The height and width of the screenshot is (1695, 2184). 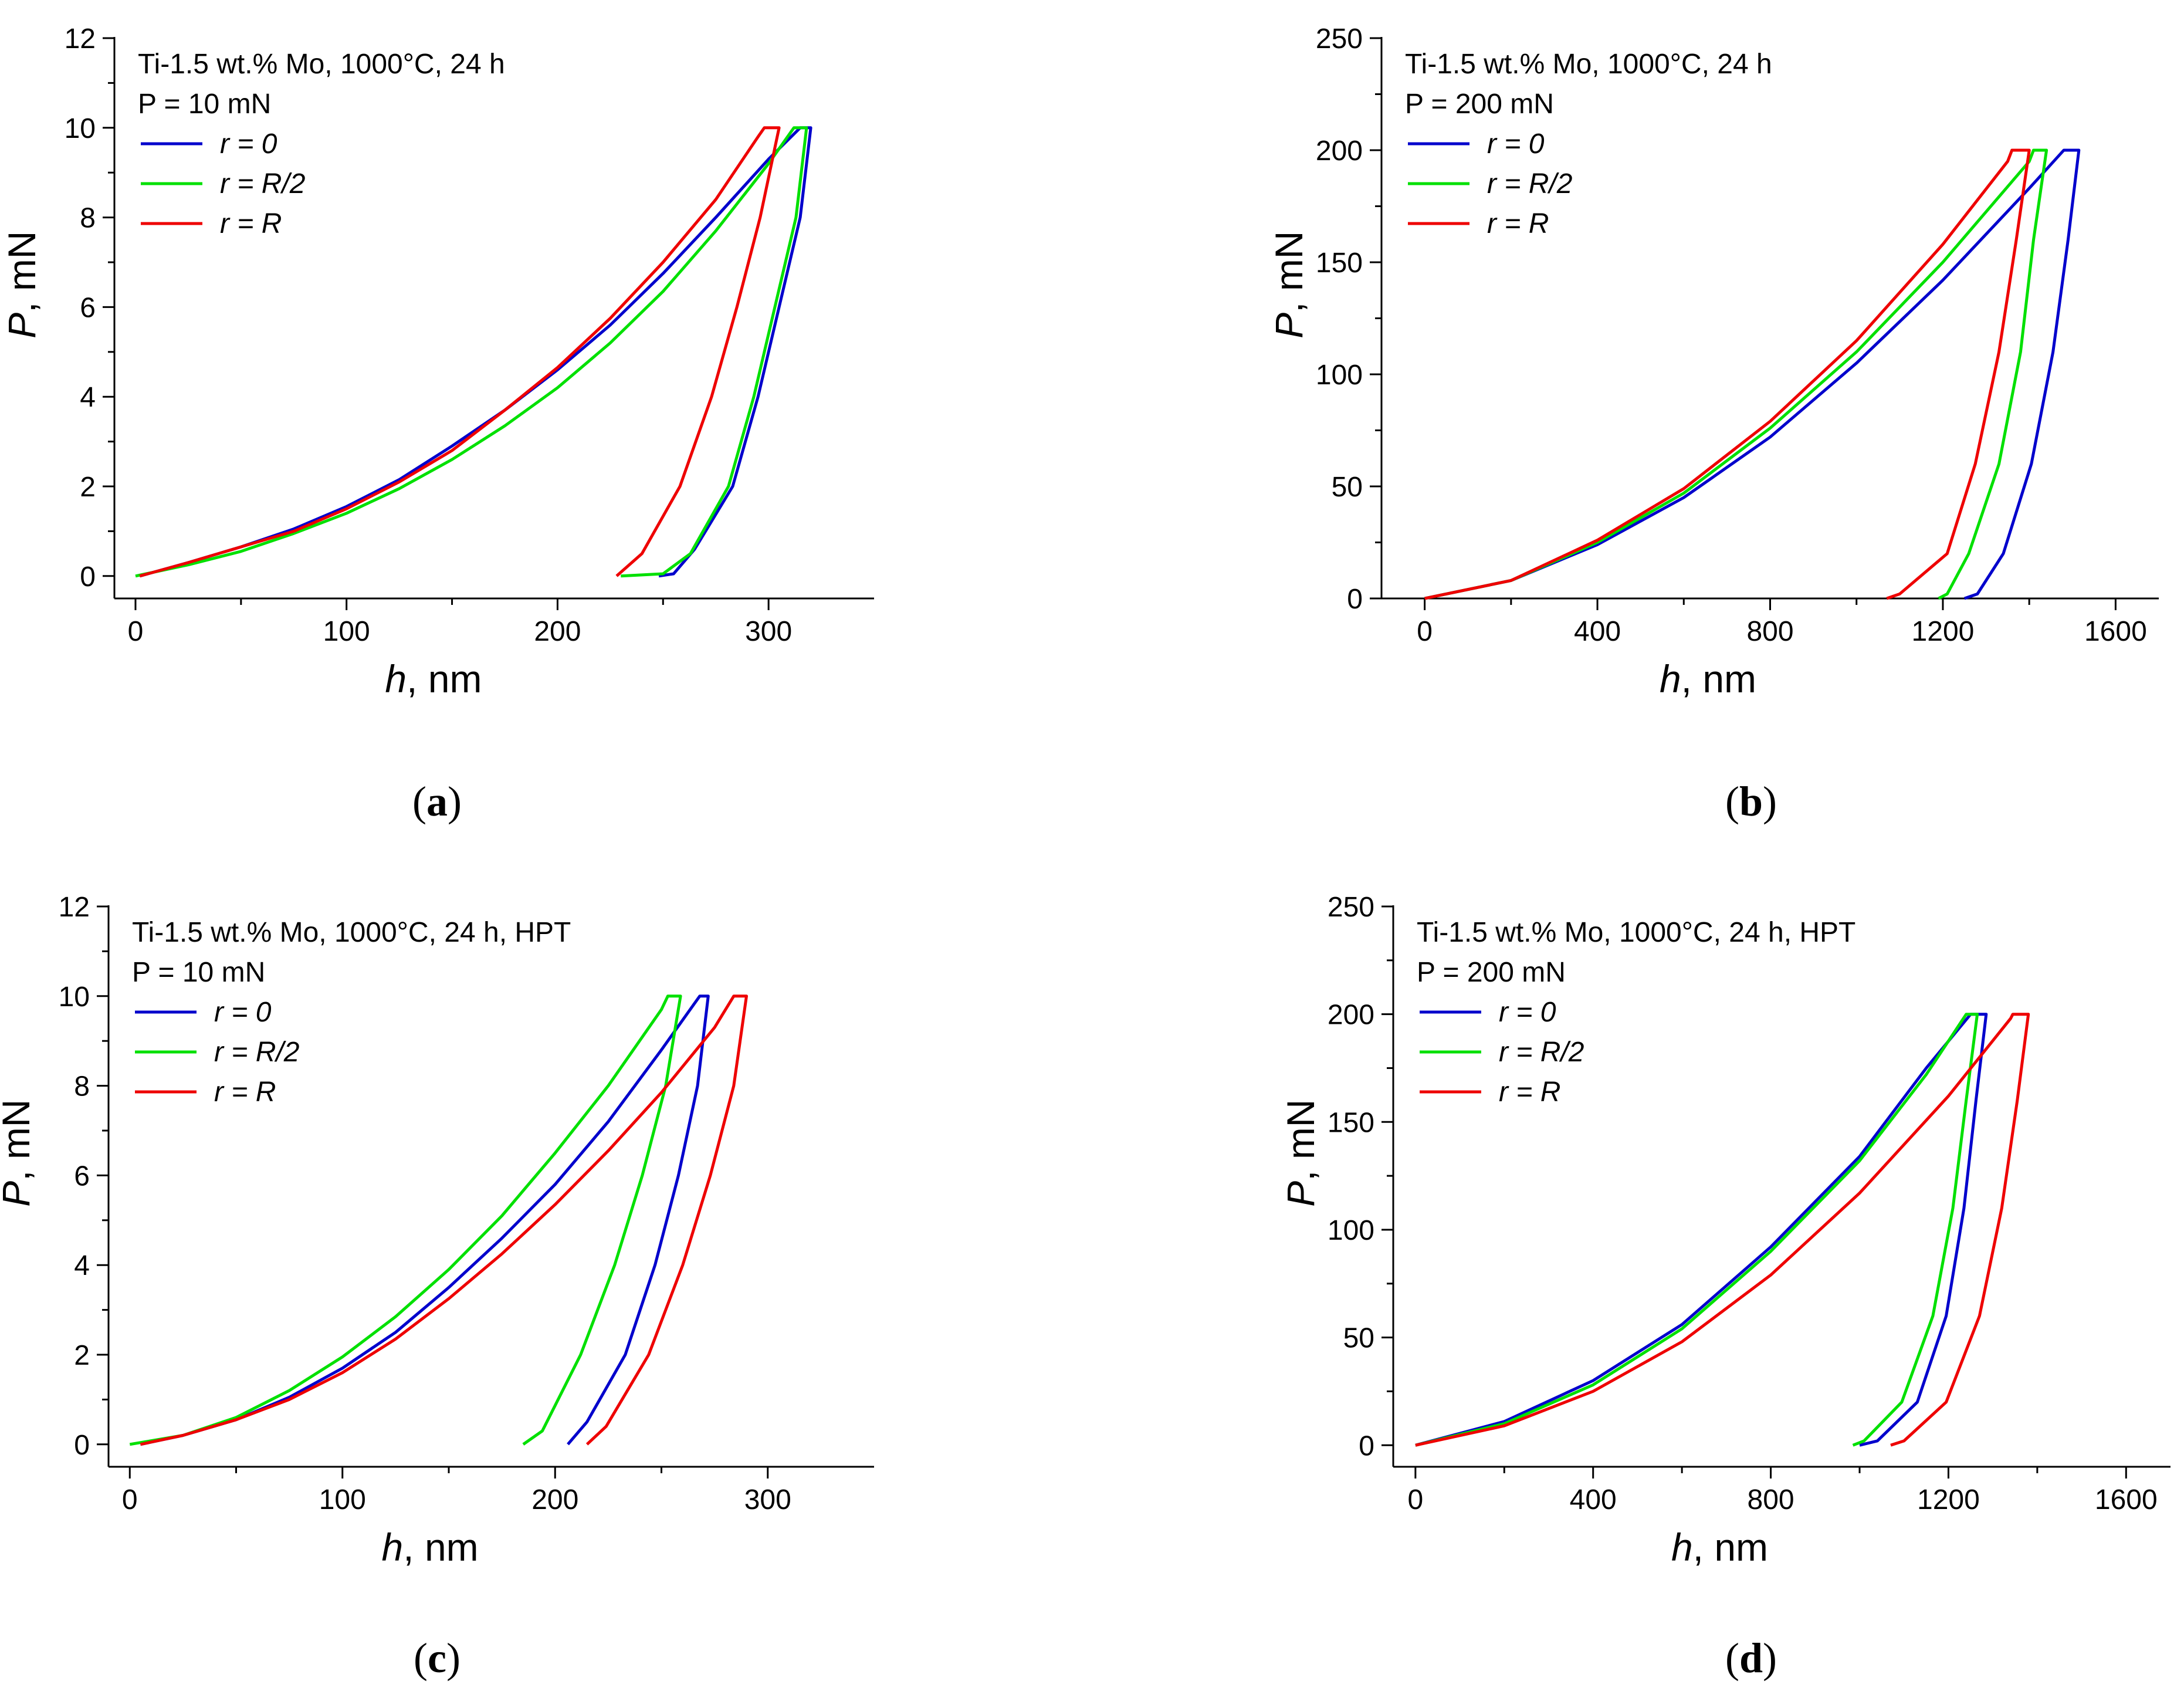 I want to click on annotation-line: P = 10 mN, so click(x=204, y=104).